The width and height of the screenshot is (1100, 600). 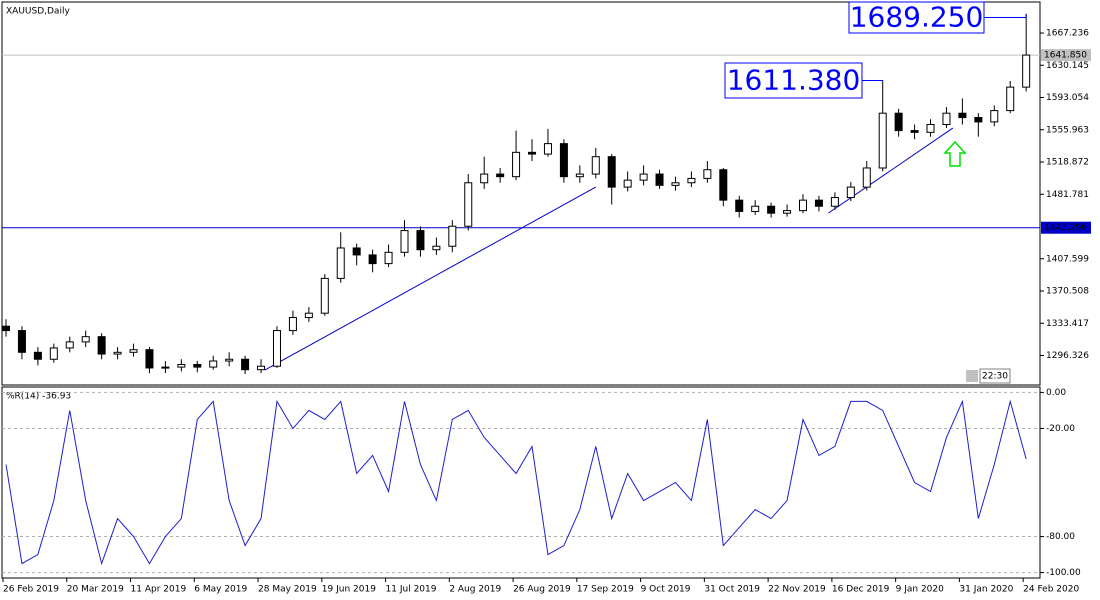 I want to click on y-tick-label: -20.00, so click(x=1060, y=429).